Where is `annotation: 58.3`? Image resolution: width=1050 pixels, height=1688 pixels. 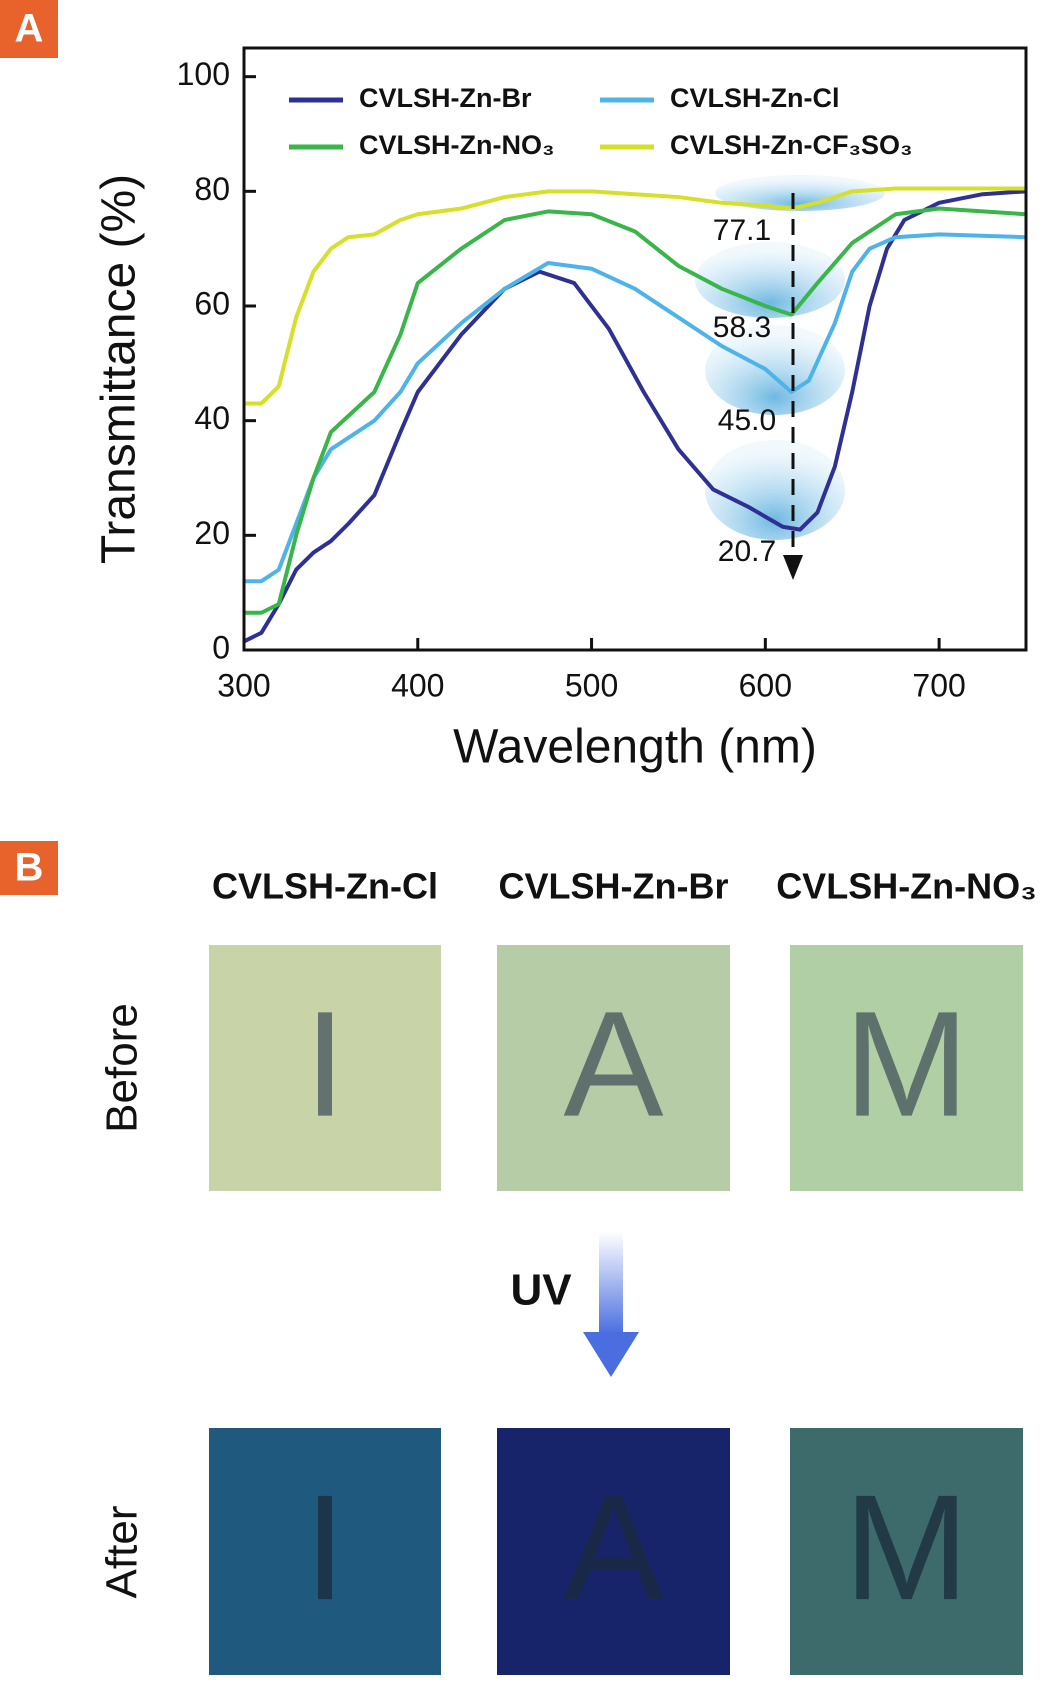 annotation: 58.3 is located at coordinates (742, 327).